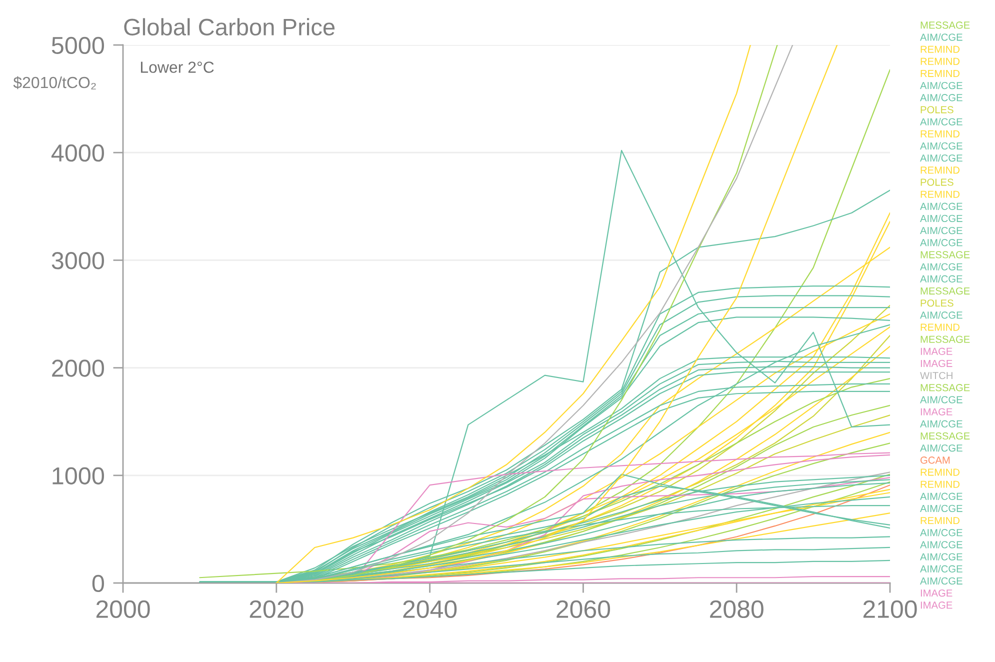  What do you see at coordinates (430, 609) in the screenshot?
I see `x-tick-label: 2040` at bounding box center [430, 609].